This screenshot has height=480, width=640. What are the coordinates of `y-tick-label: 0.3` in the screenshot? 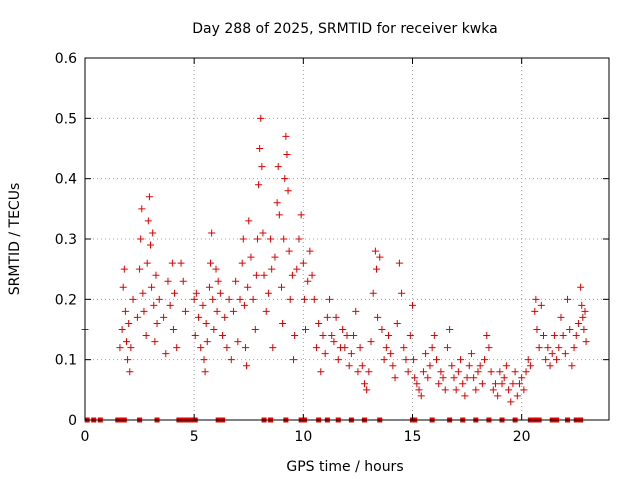 It's located at (66, 240).